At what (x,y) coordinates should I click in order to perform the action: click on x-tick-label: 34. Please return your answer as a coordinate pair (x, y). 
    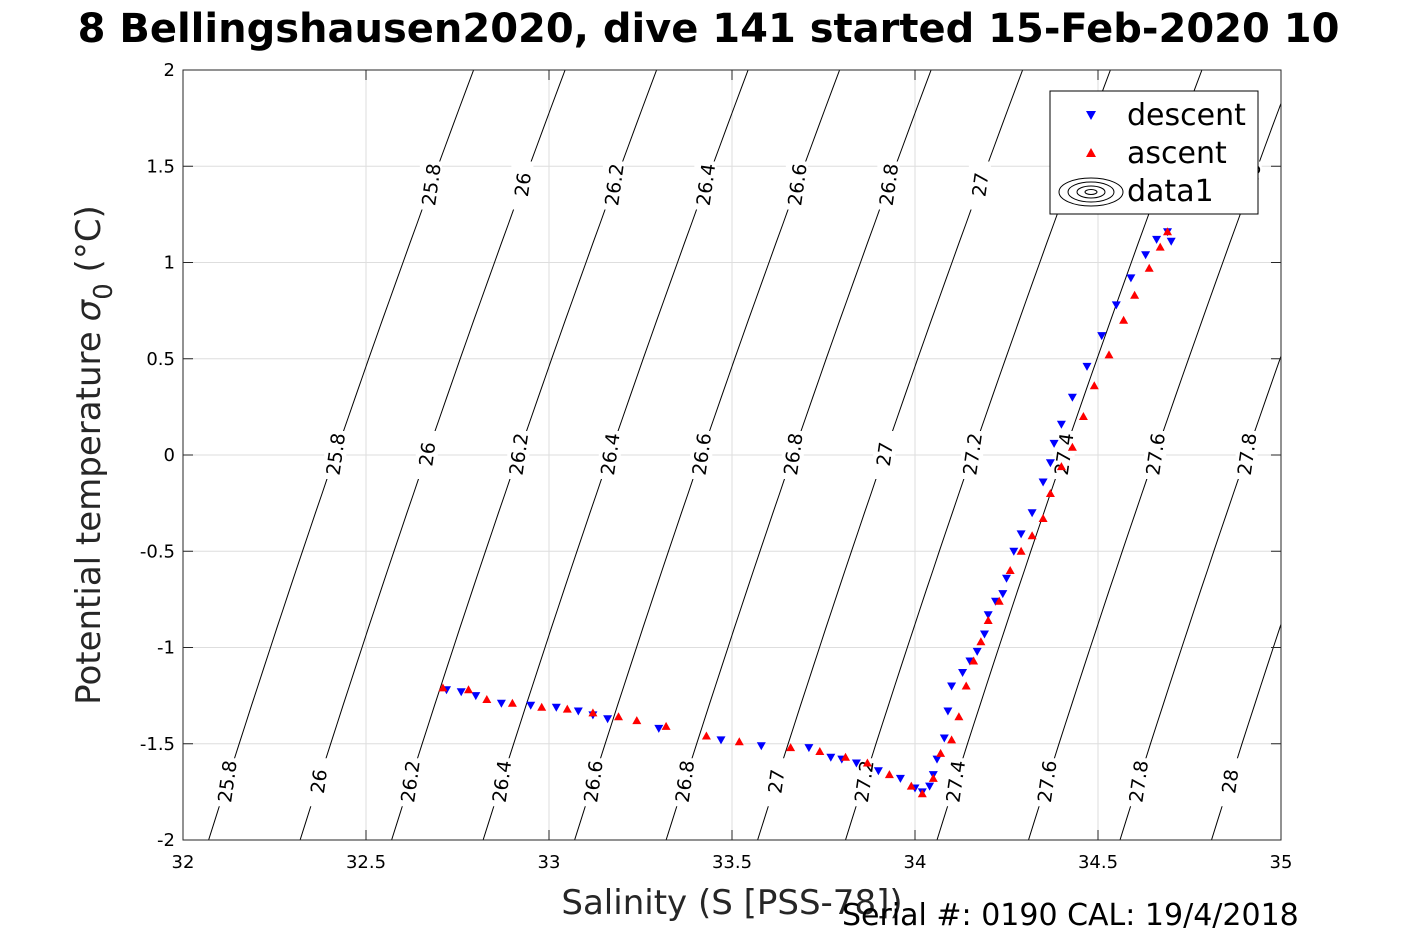
    Looking at the image, I should click on (915, 862).